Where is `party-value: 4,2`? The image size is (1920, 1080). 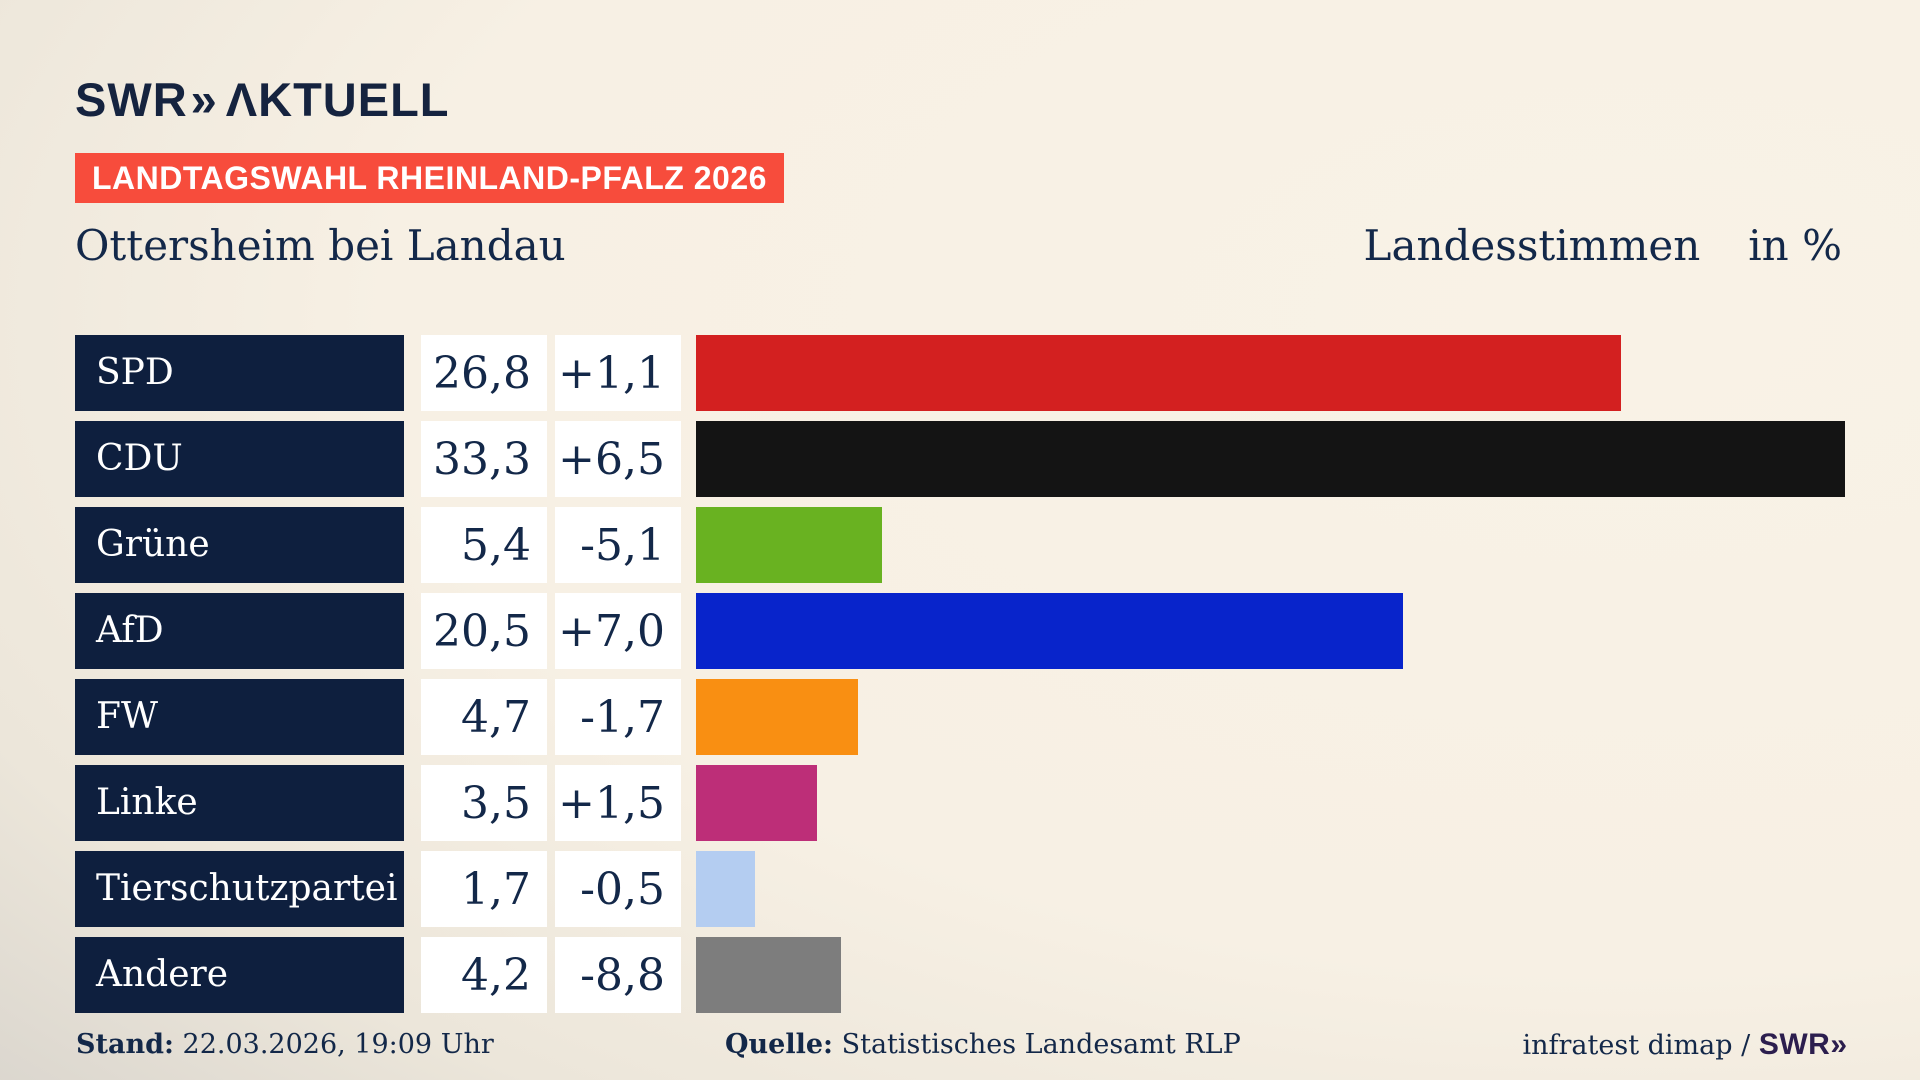 party-value: 4,2 is located at coordinates (484, 975).